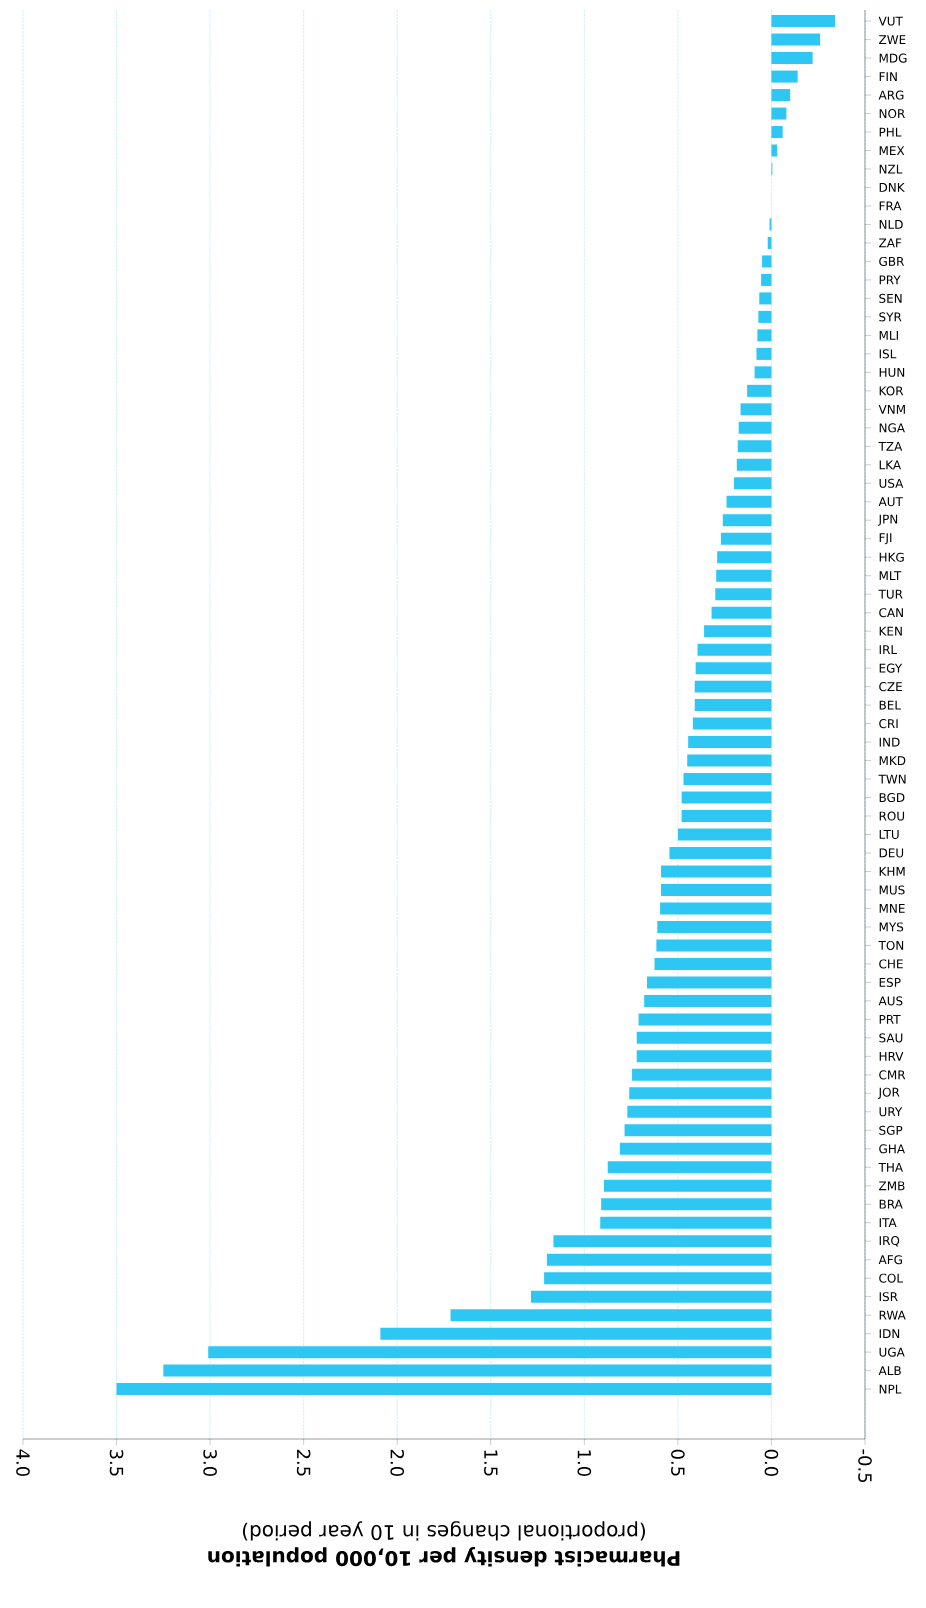  What do you see at coordinates (890, 317) in the screenshot?
I see `y-tick-label: SYR` at bounding box center [890, 317].